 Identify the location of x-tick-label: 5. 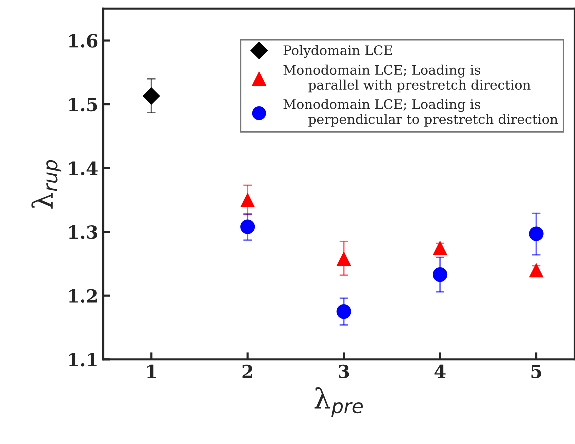
(537, 371).